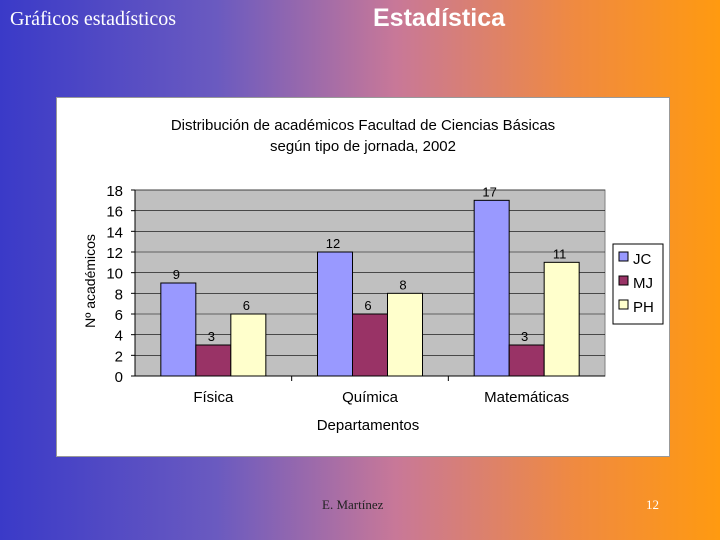 This screenshot has height=540, width=720. I want to click on data-label: 11, so click(560, 253).